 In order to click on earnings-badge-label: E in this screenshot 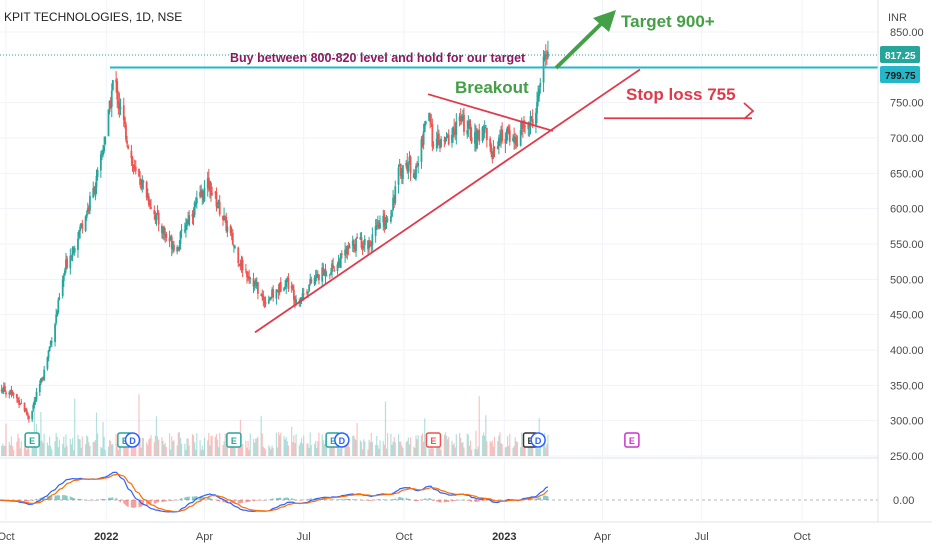, I will do `click(333, 441)`.